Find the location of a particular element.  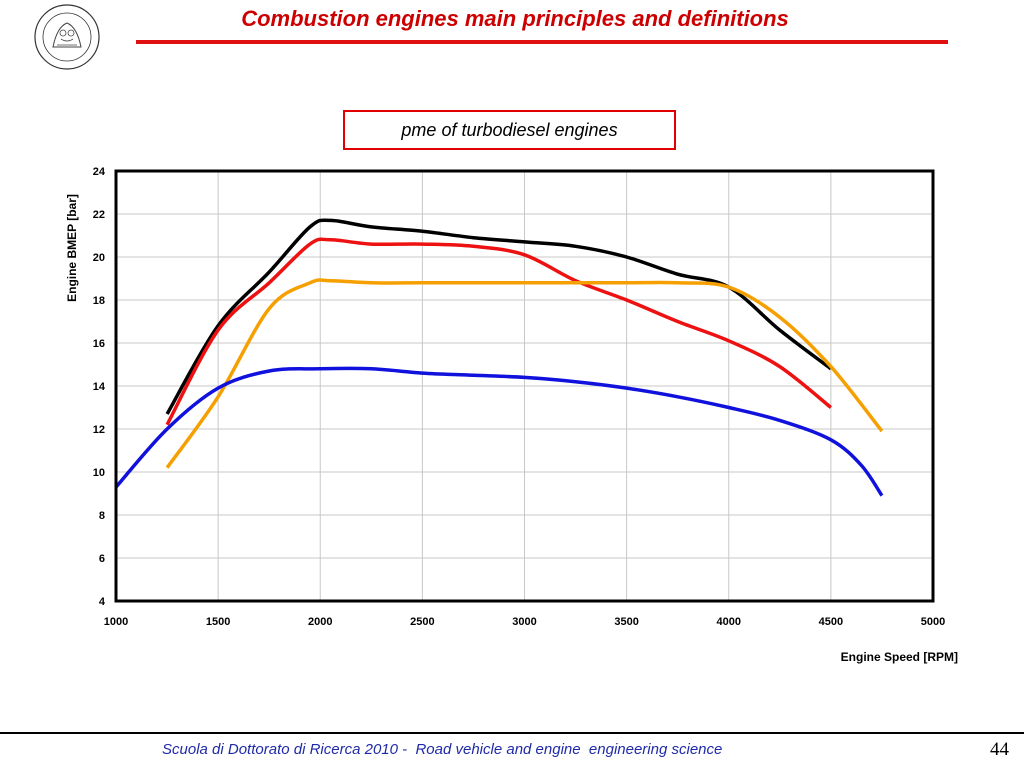

x-tick-label: 3000 is located at coordinates (524, 622).